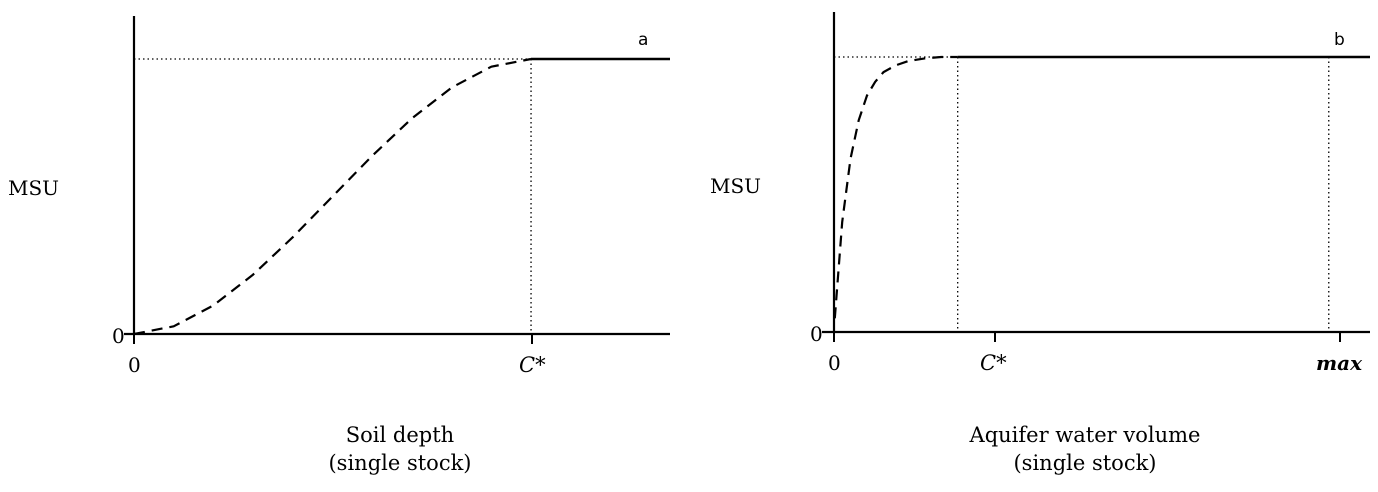 This screenshot has height=492, width=1378. Describe the element at coordinates (1085, 435) in the screenshot. I see `panel-b-xlabel: Aquifer water volume` at that location.